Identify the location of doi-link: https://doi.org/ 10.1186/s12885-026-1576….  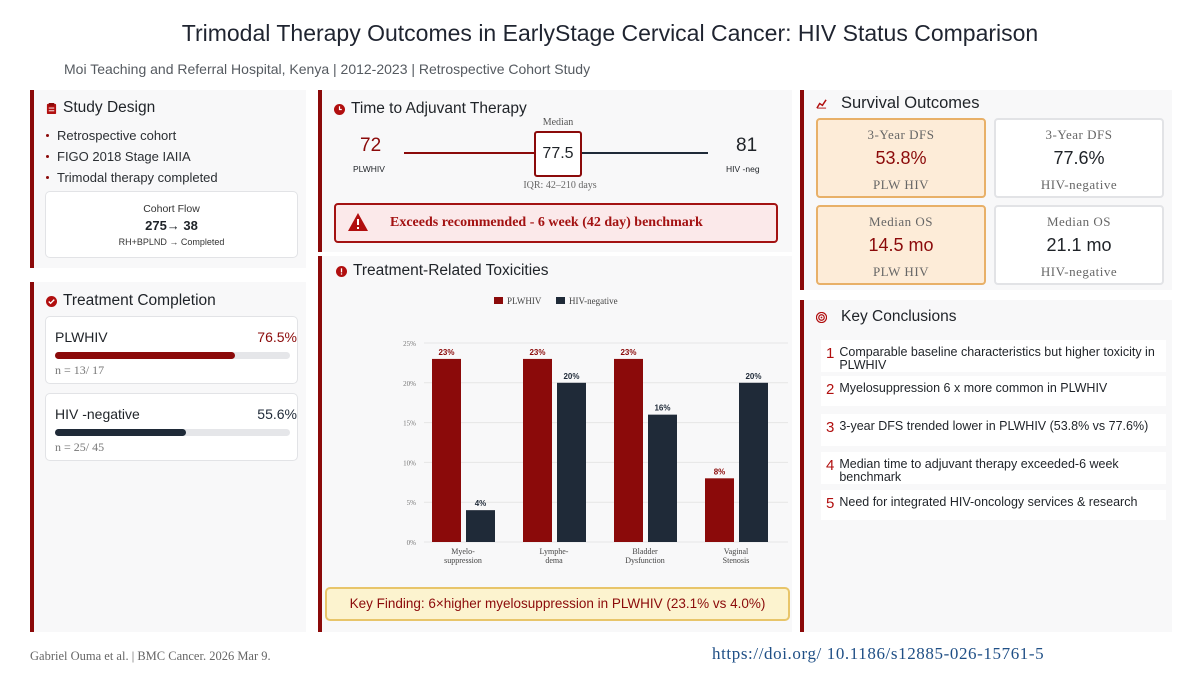
(878, 653).